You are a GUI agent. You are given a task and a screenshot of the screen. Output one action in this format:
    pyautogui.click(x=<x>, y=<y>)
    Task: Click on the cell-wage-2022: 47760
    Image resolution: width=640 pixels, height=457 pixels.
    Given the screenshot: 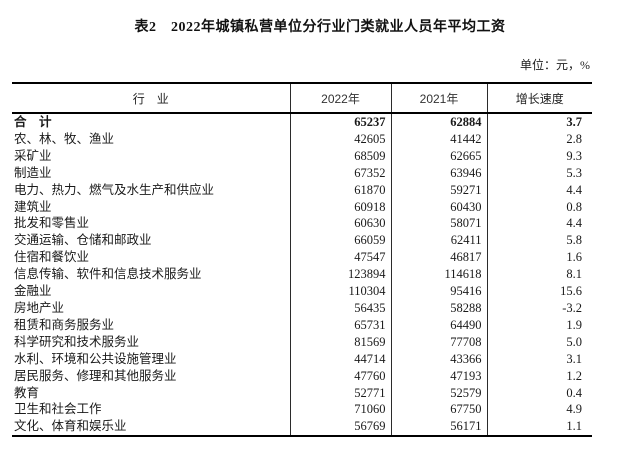 What is the action you would take?
    pyautogui.click(x=340, y=376)
    